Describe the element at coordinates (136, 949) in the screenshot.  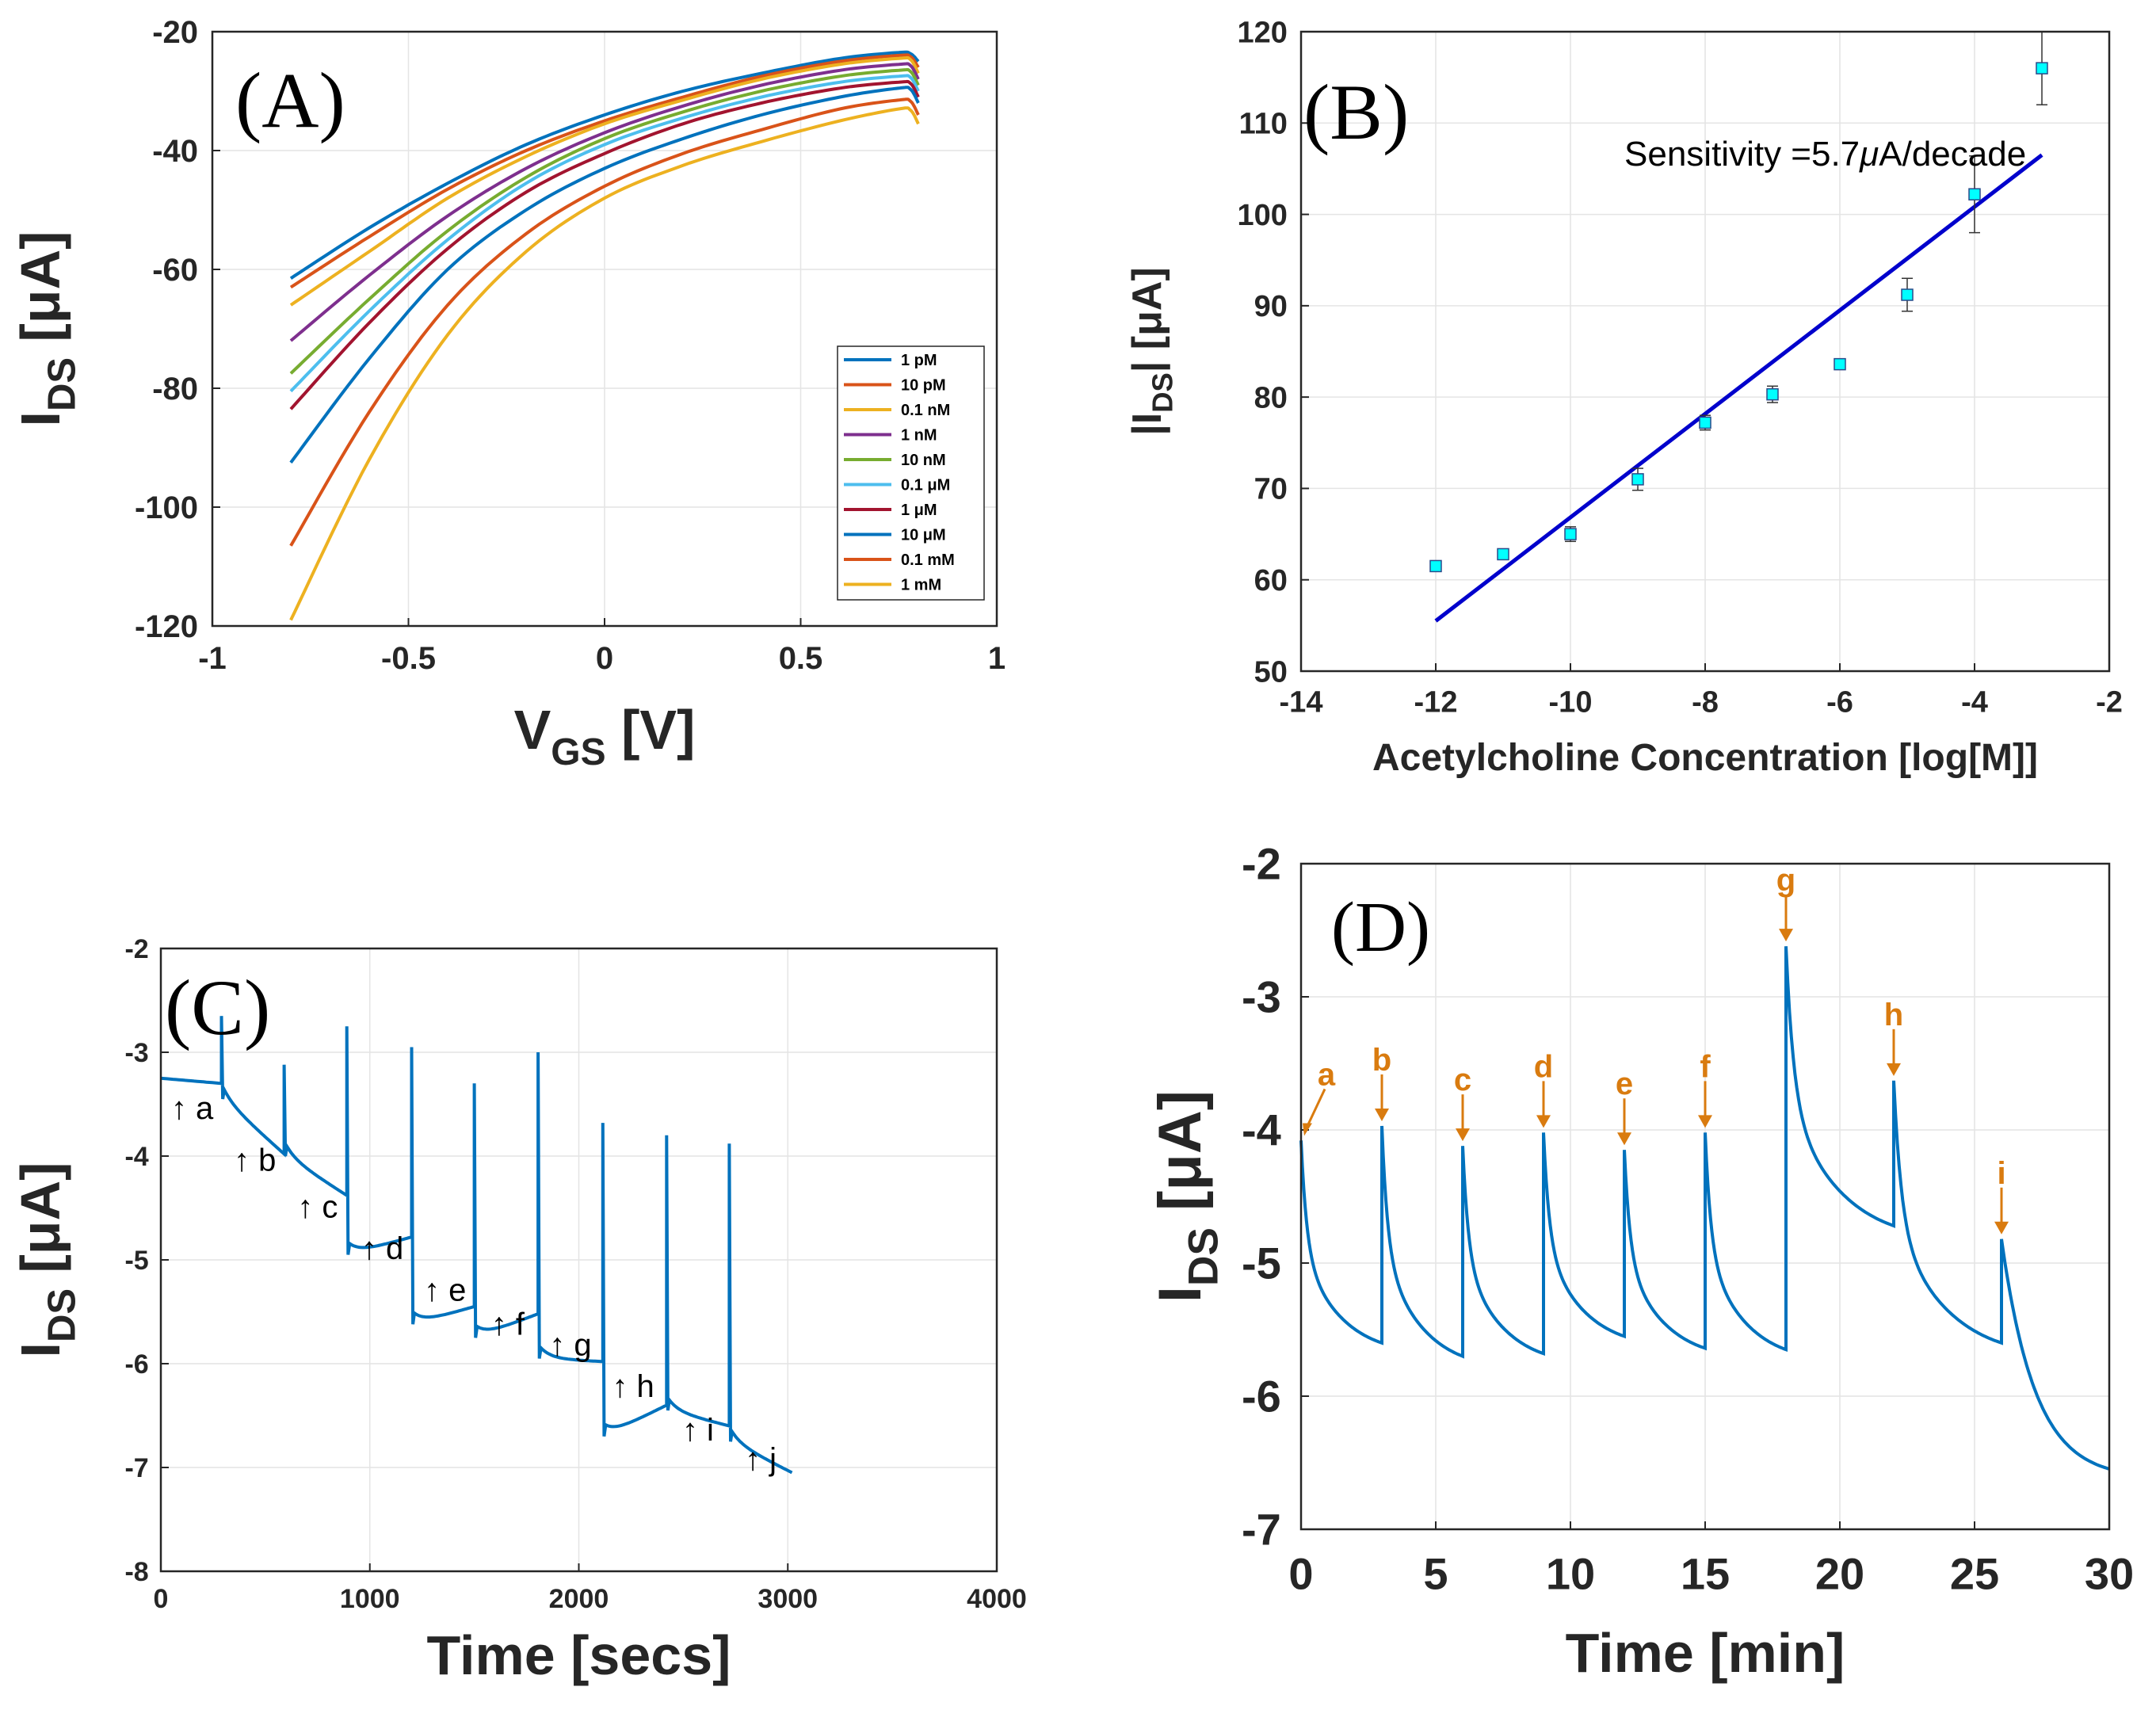
I see `y-tick-label-C: -2` at that location.